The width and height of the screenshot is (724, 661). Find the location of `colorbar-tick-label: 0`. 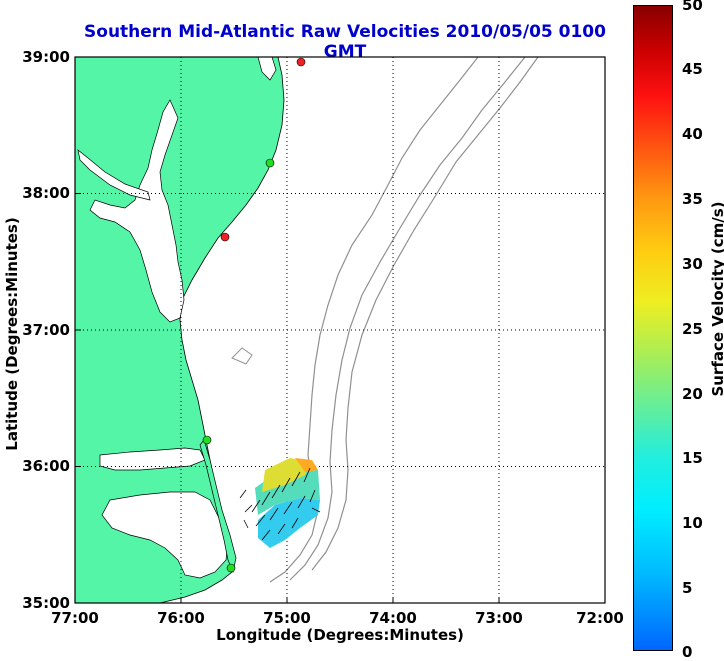

colorbar-tick-label: 0 is located at coordinates (687, 652).